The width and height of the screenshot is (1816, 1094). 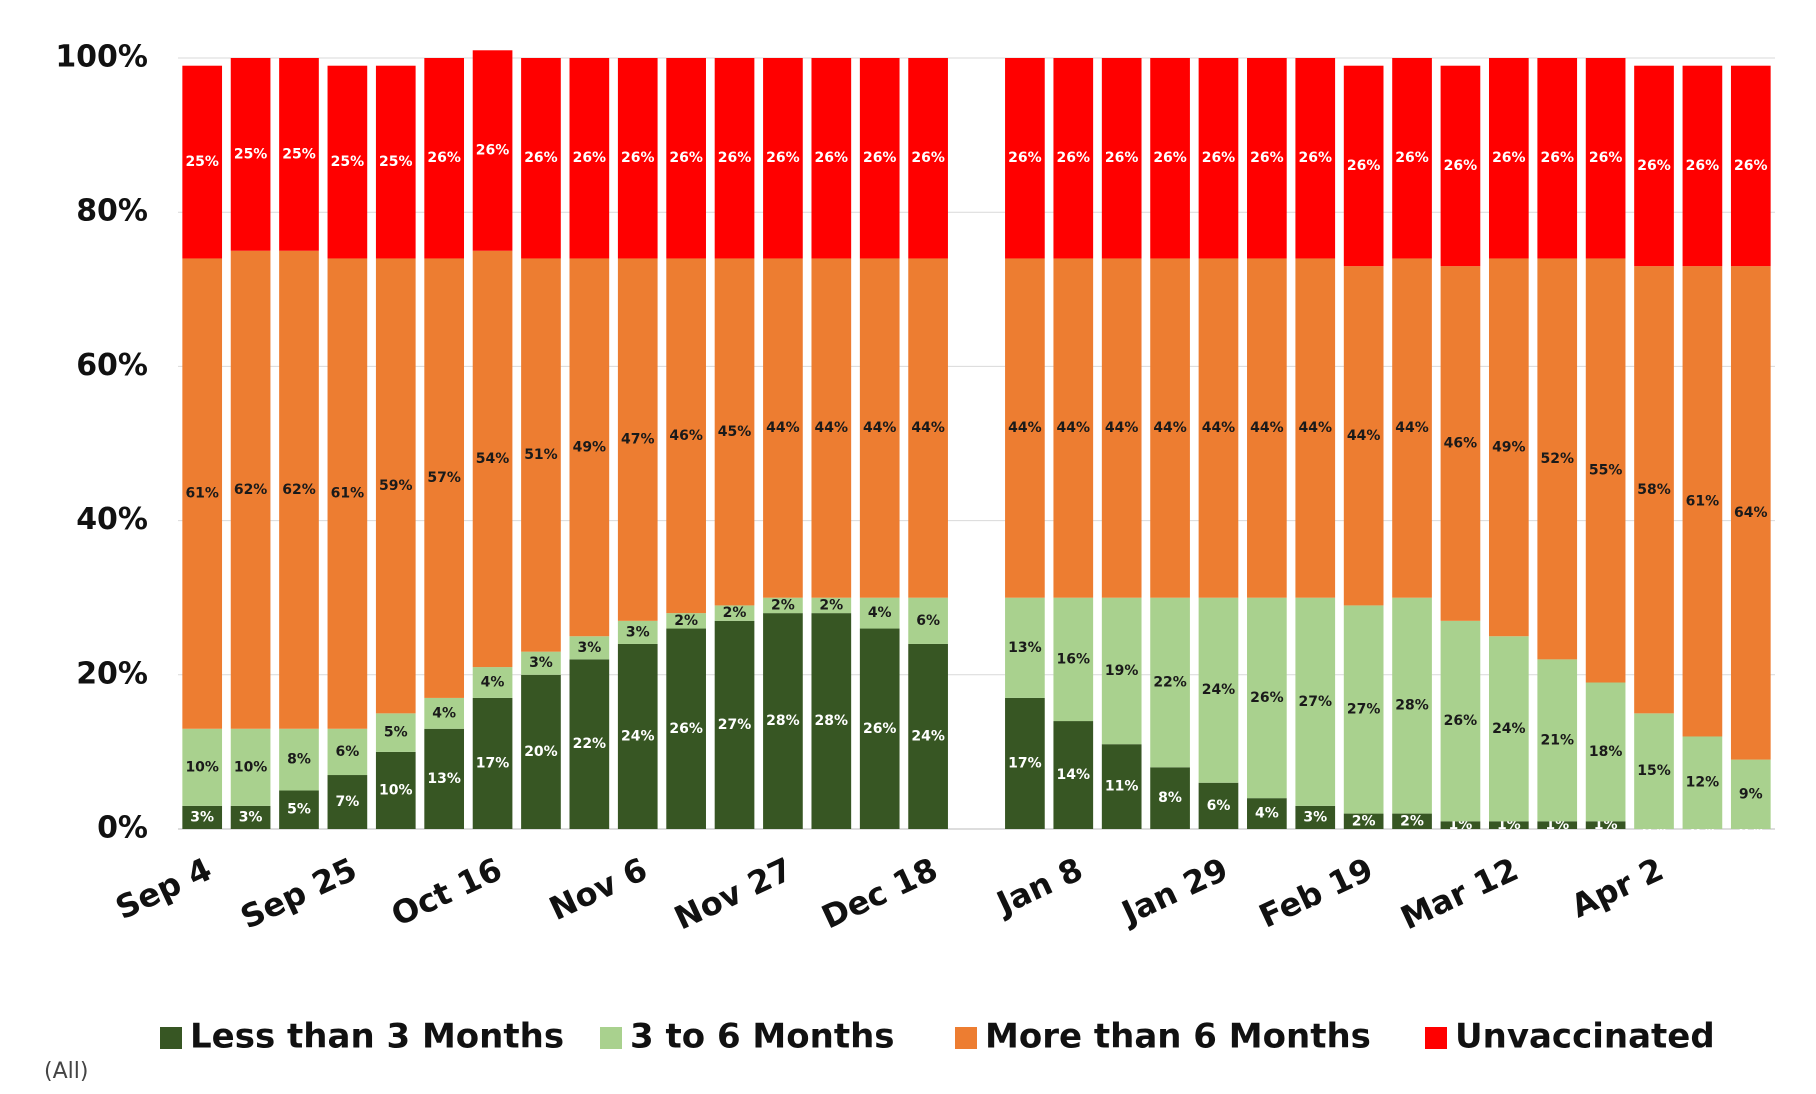 I want to click on data-label: 22%, so click(x=590, y=744).